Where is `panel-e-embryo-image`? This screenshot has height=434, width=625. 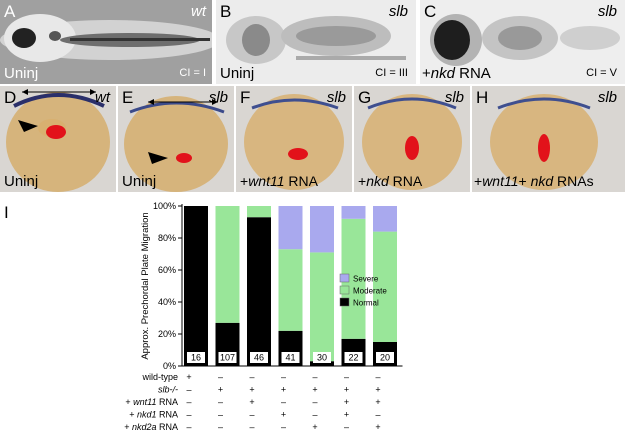
panel-e-embryo-image is located at coordinates (176, 139).